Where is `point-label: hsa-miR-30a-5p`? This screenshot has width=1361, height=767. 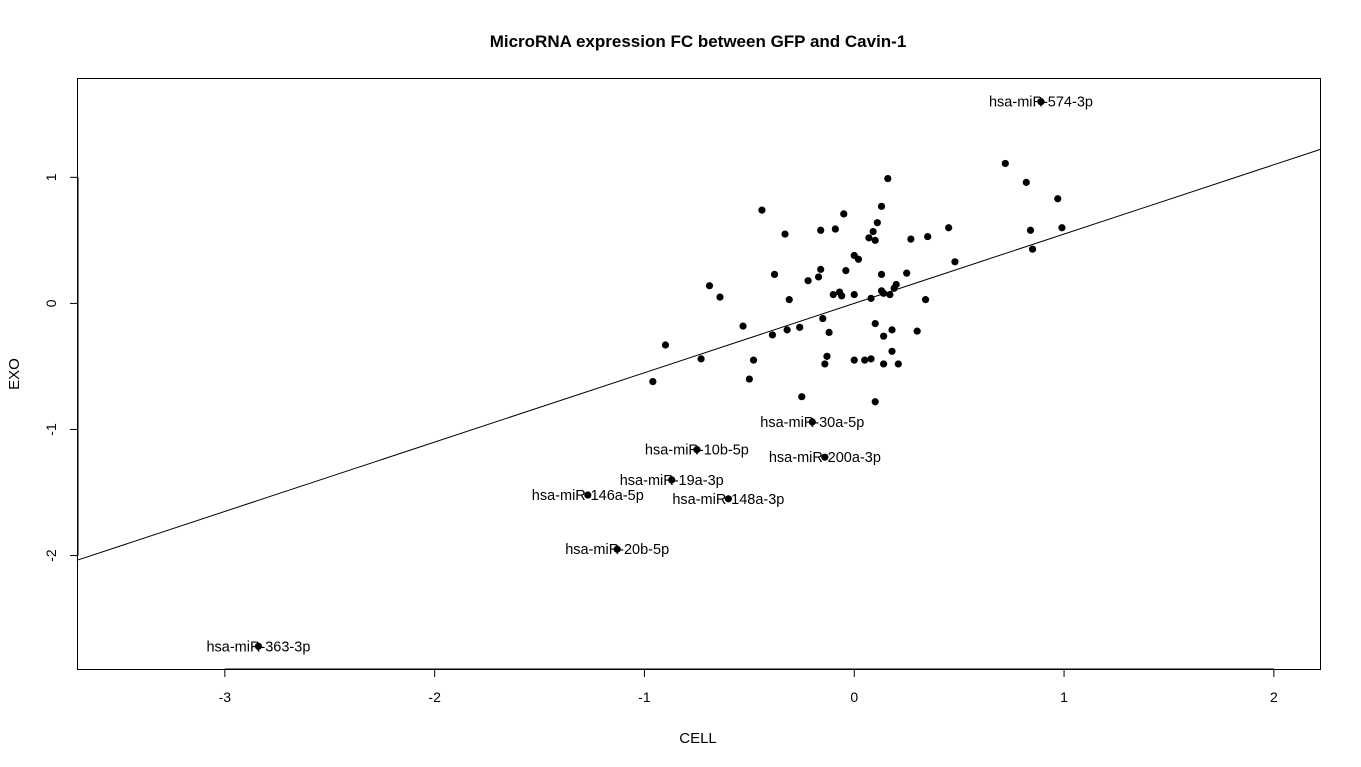
point-label: hsa-miR-30a-5p is located at coordinates (812, 423).